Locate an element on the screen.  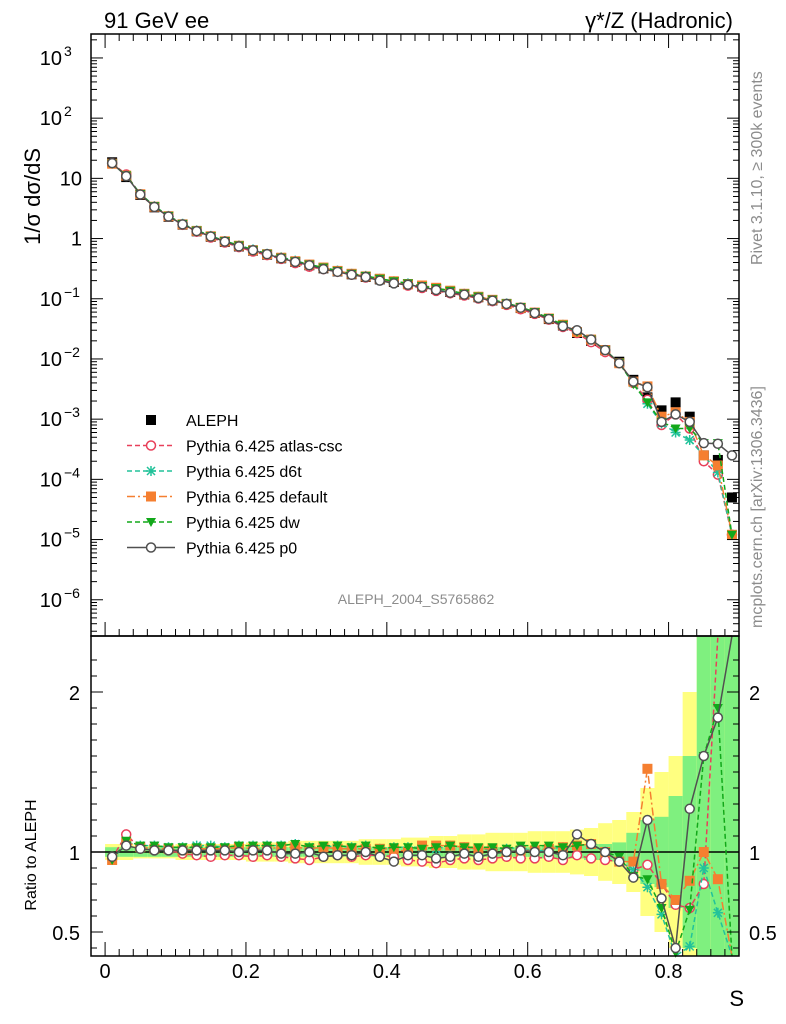
ratio-tick-label-right: 0.5 is located at coordinates (763, 934).